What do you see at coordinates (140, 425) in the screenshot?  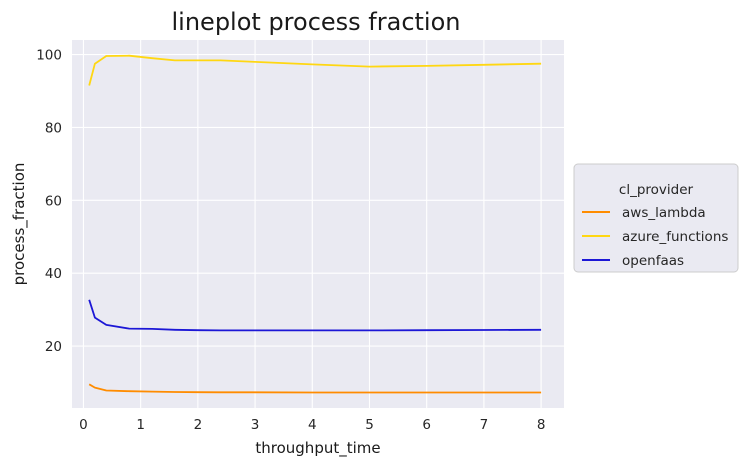 I see `x-tick-label: 1` at bounding box center [140, 425].